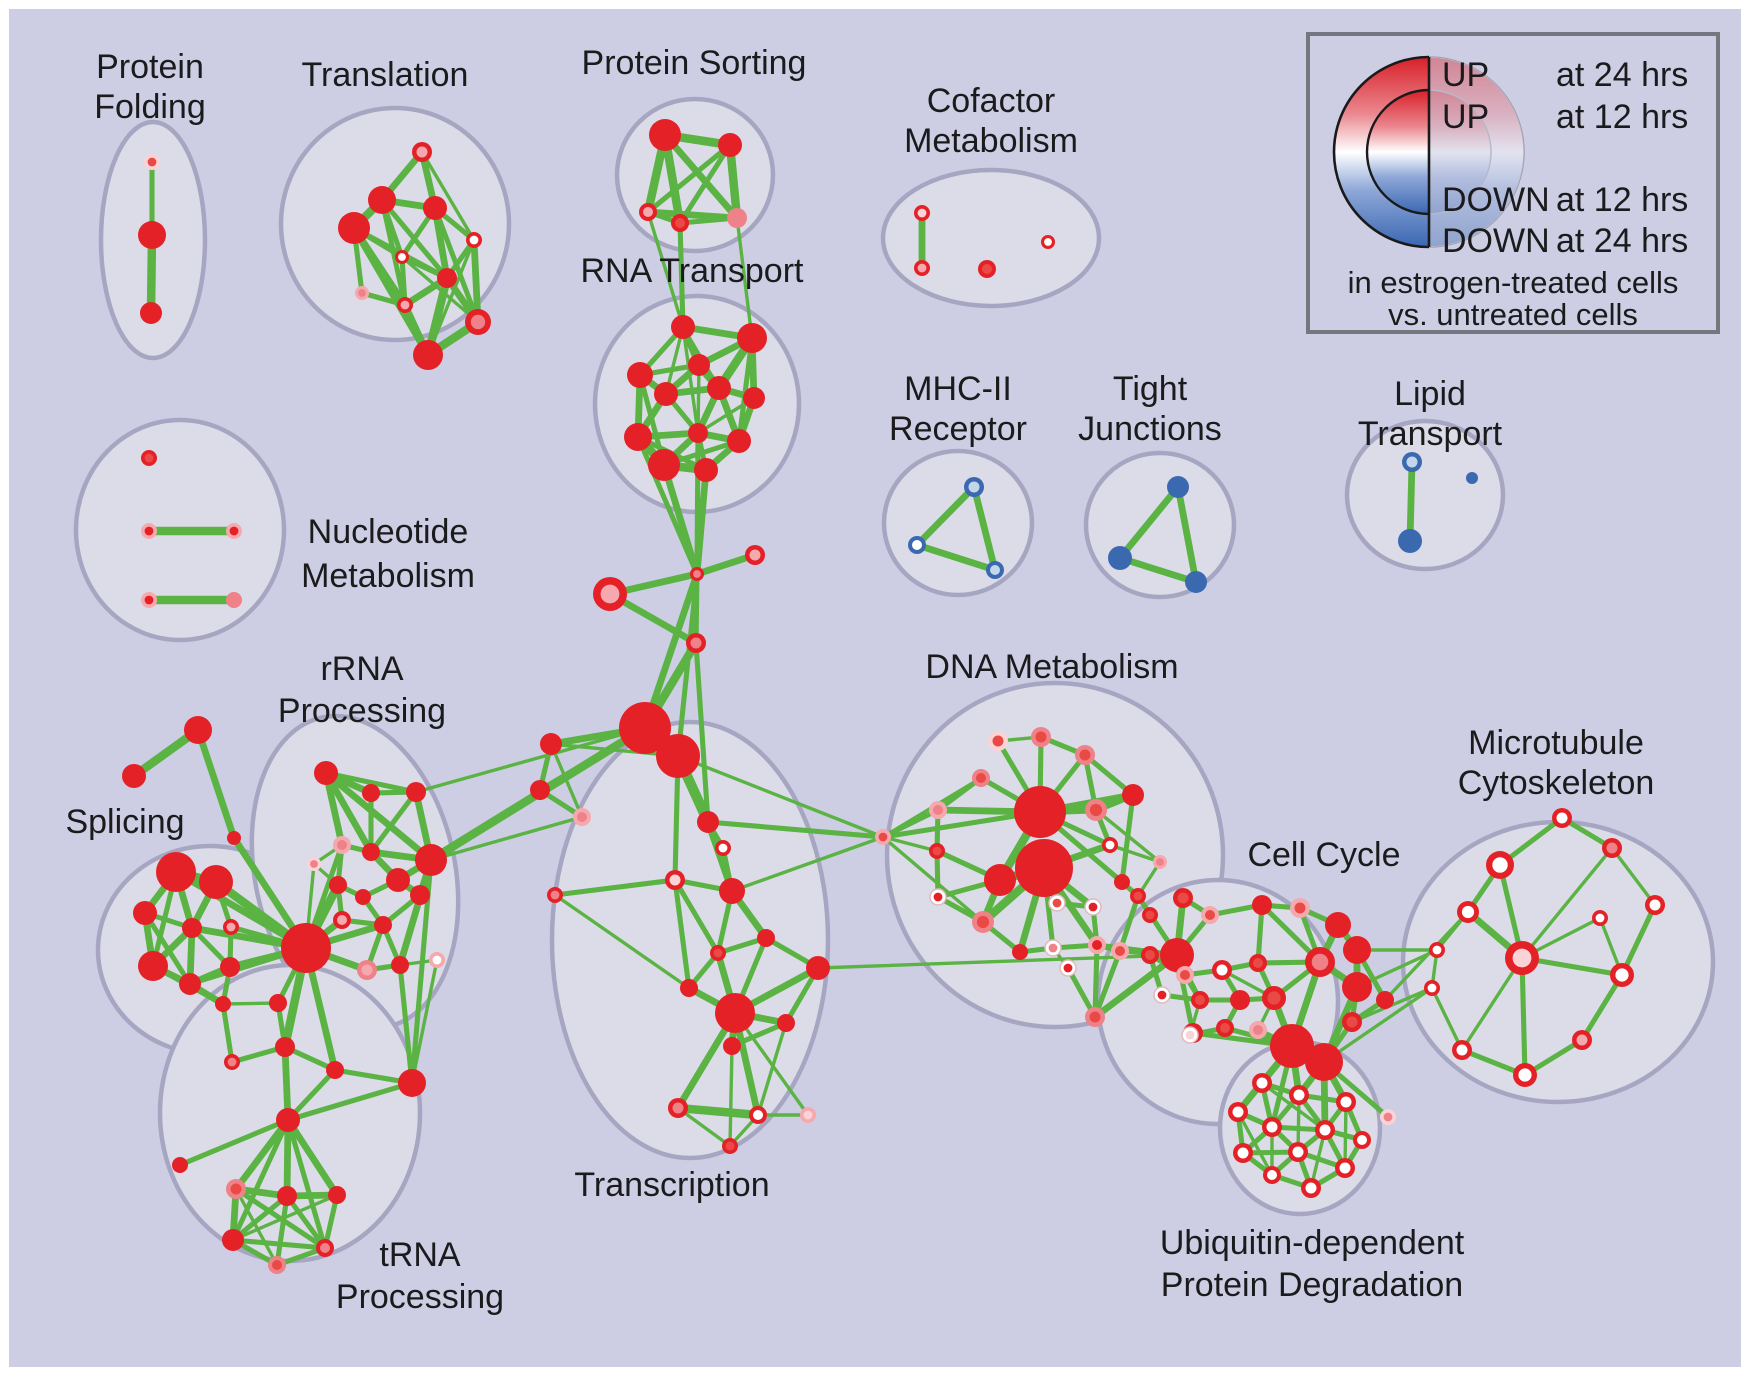 This screenshot has width=1750, height=1376. Describe the element at coordinates (1085, 755) in the screenshot. I see `network-node-d2` at that location.